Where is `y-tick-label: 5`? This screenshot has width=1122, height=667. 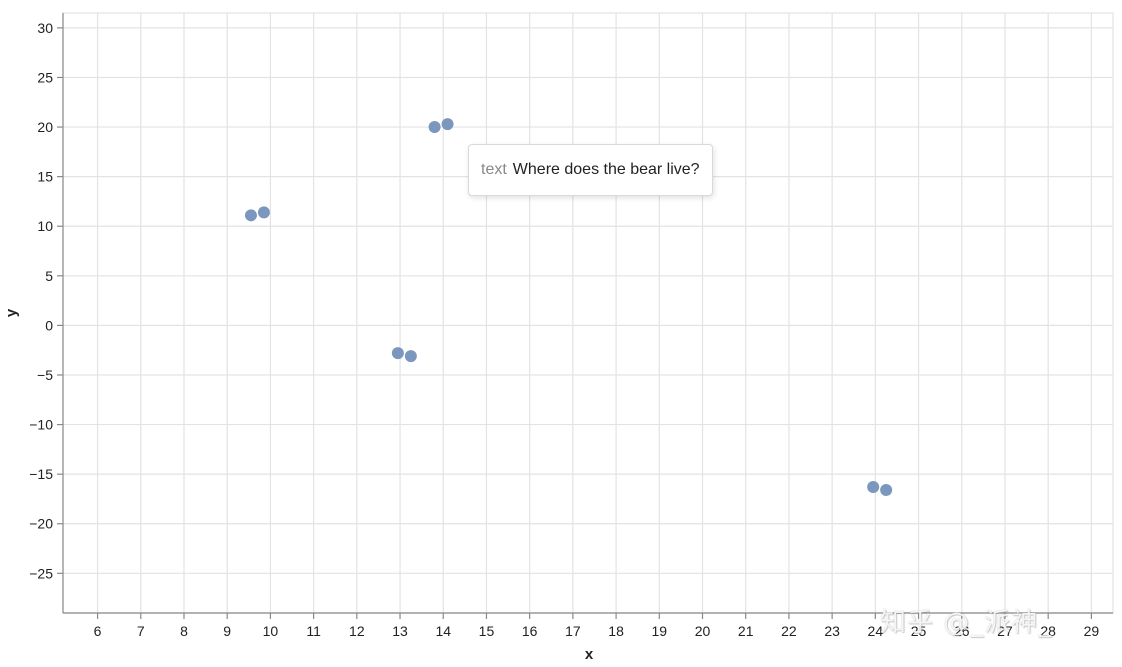 y-tick-label: 5 is located at coordinates (49, 276).